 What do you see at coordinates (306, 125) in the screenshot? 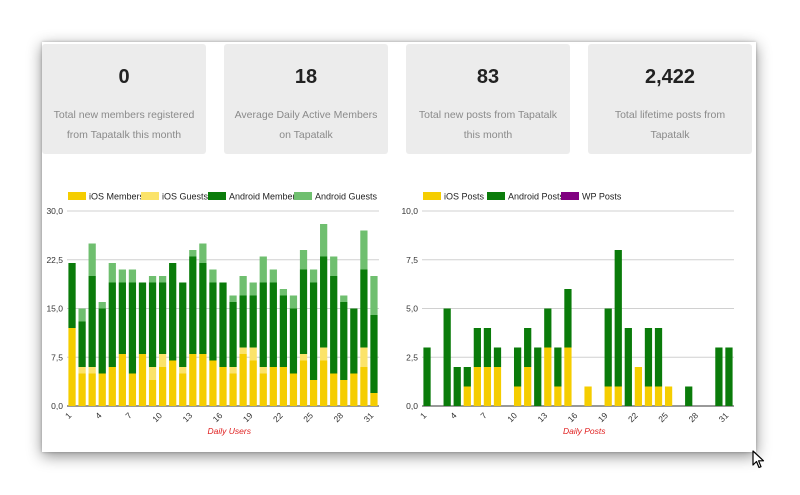
I see `stat-label: Average Daily Active Members on Tapatalk` at bounding box center [306, 125].